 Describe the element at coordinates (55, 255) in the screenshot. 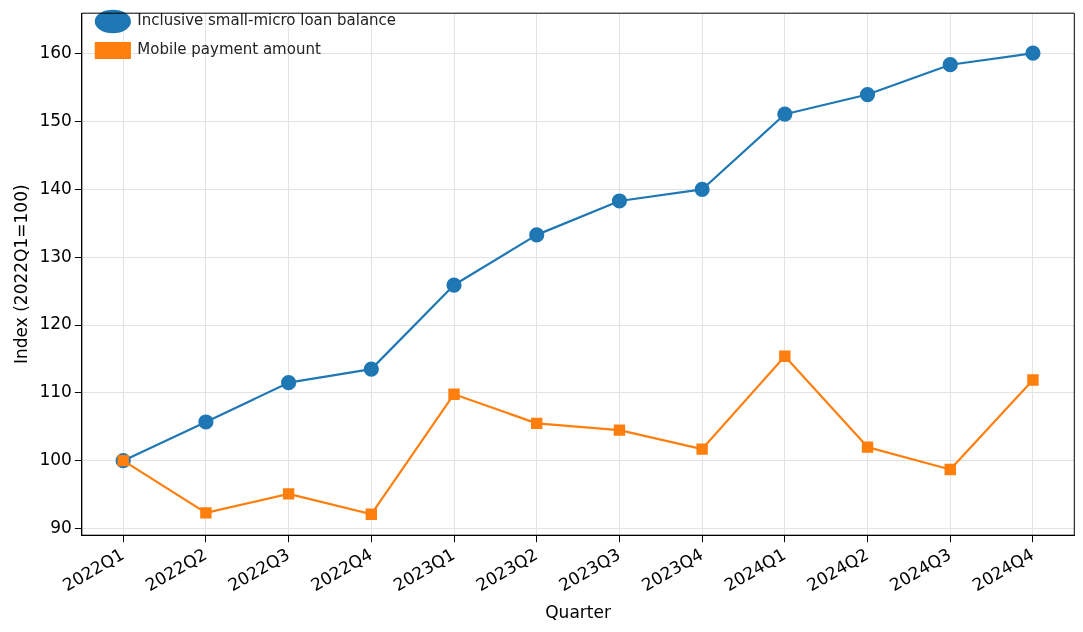

I see `y-tick-label: 130` at that location.